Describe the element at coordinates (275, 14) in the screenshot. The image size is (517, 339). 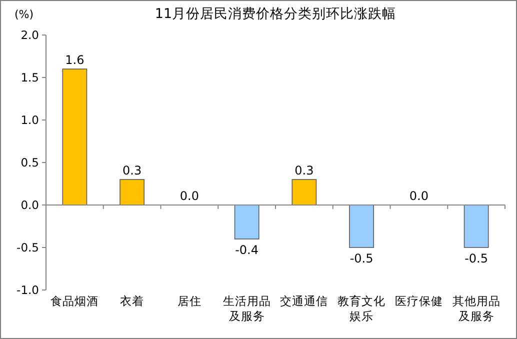
I see `chart-title: 11月份居民消费价格分类别环比涨跌幅` at that location.